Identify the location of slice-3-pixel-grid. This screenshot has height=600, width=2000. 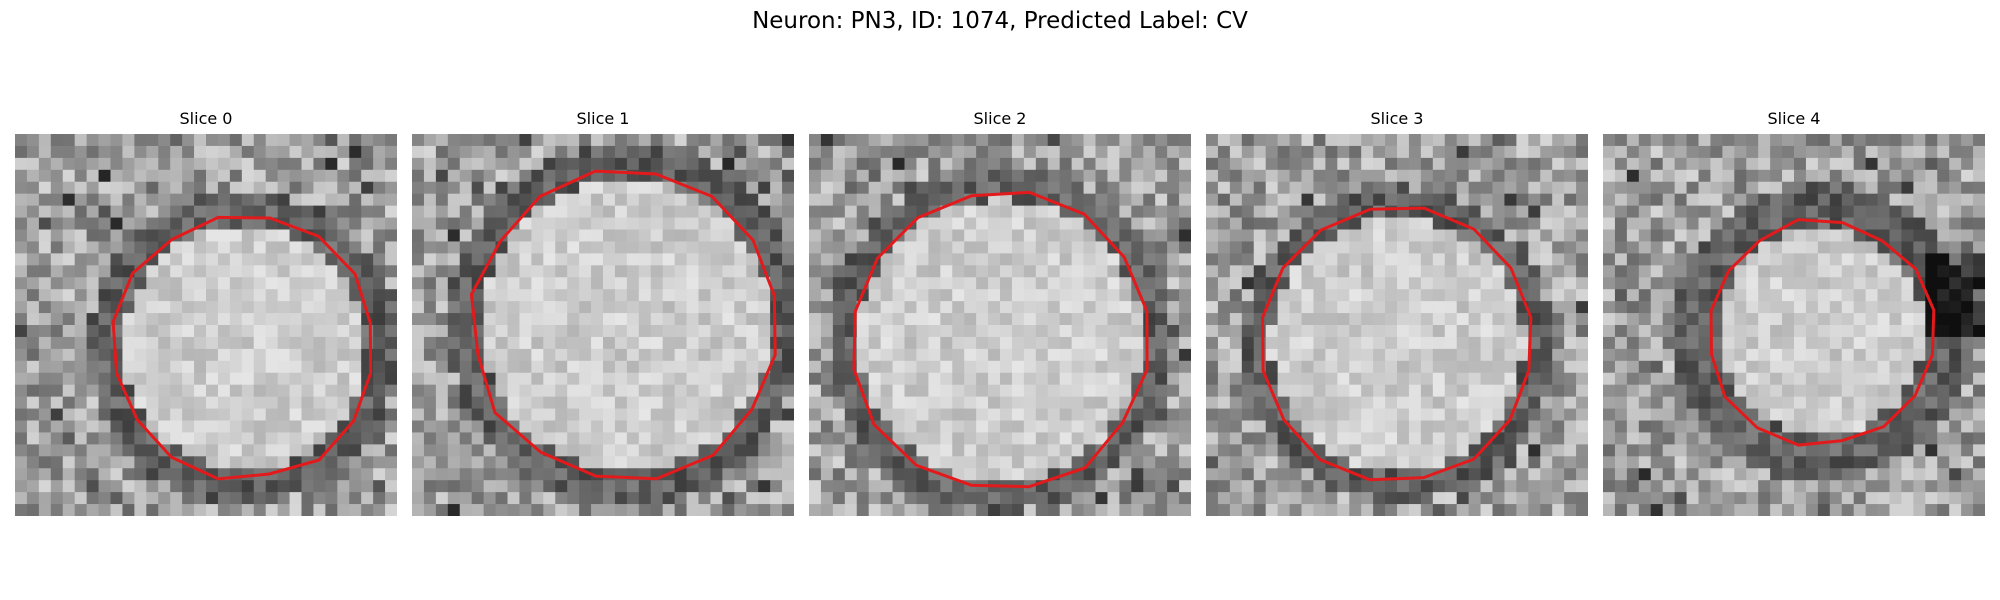
(1397, 325).